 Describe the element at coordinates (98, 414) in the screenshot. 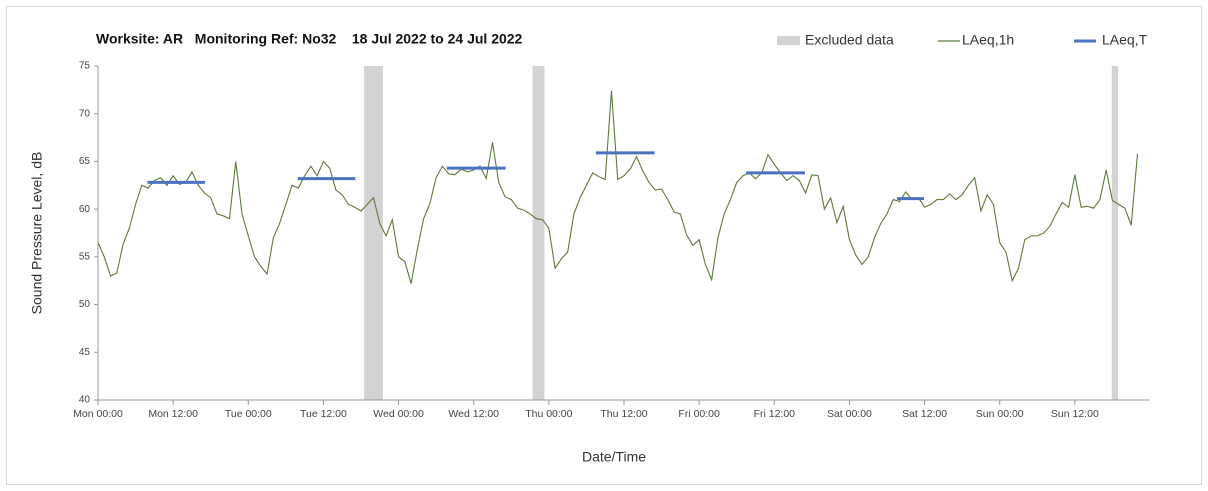

I see `x-tick-label: Mon 00:00` at that location.